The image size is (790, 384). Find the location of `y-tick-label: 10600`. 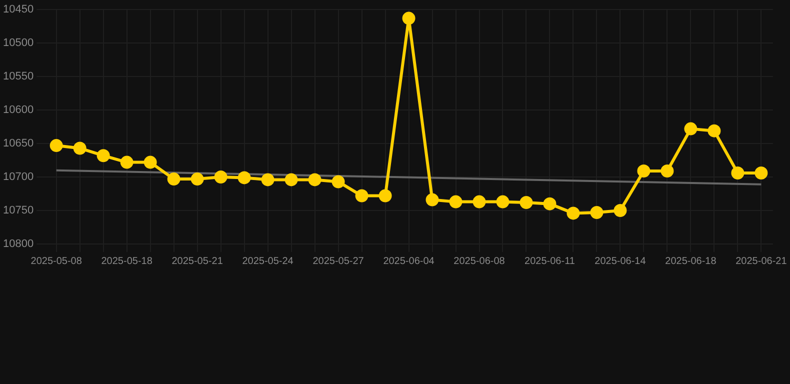

y-tick-label: 10600 is located at coordinates (18, 110).